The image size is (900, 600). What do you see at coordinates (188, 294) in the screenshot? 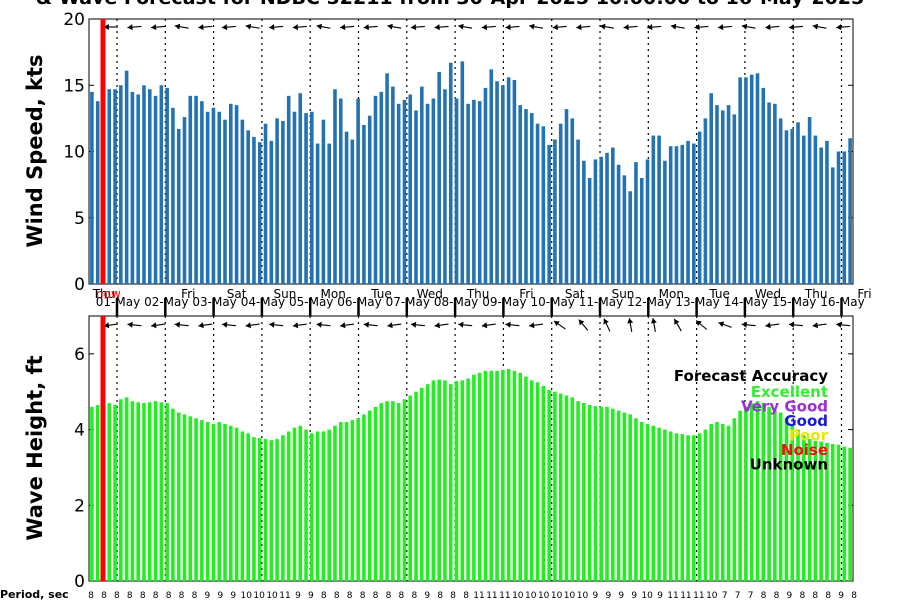
I see `day-name-label: Fri` at bounding box center [188, 294].